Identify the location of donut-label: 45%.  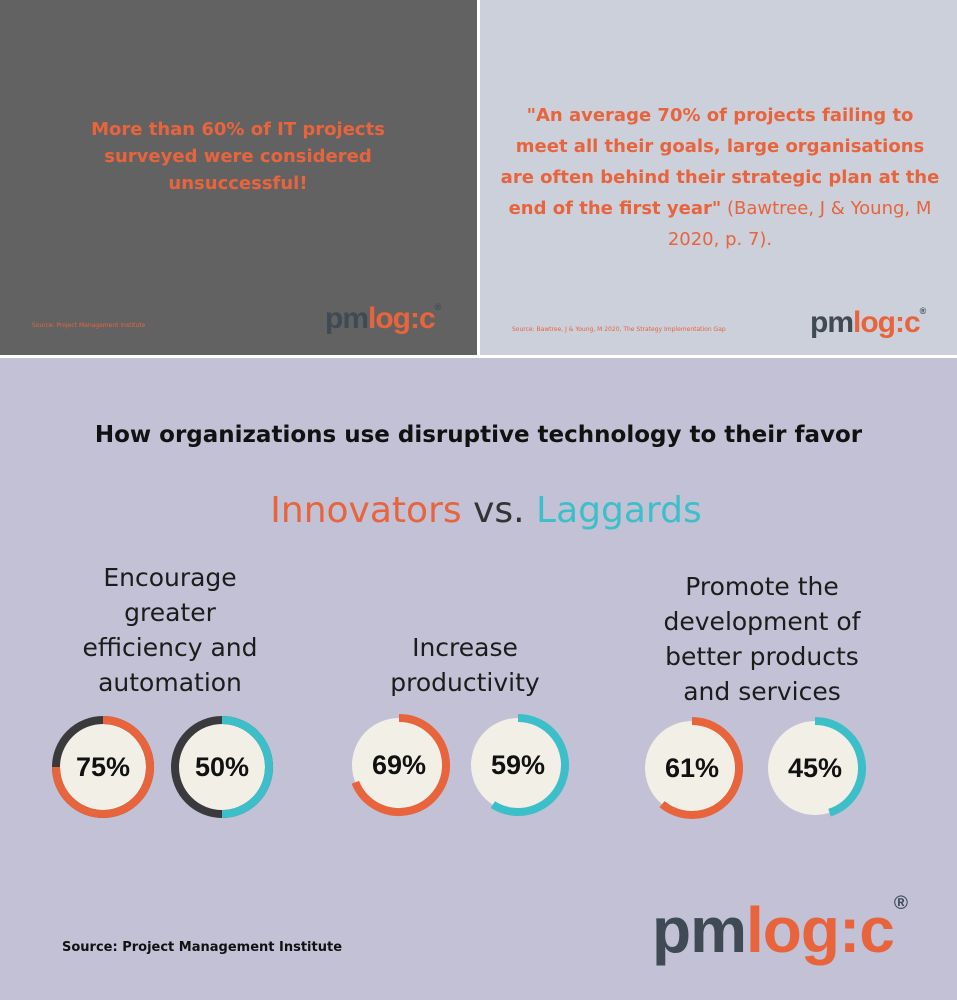
(815, 768).